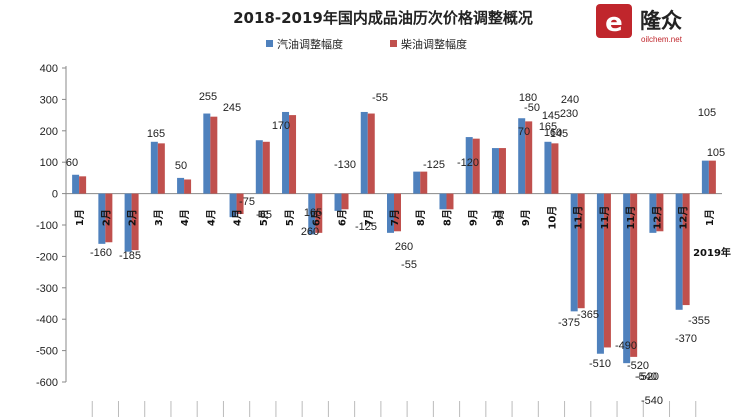 This screenshot has height=417, width=750. Describe the element at coordinates (72, 163) in the screenshot. I see `data-label: 60` at that location.